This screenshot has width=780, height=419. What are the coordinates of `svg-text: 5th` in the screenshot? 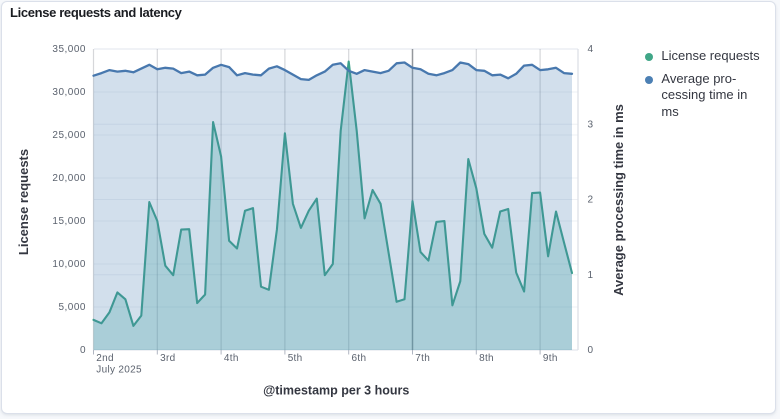 It's located at (295, 358).